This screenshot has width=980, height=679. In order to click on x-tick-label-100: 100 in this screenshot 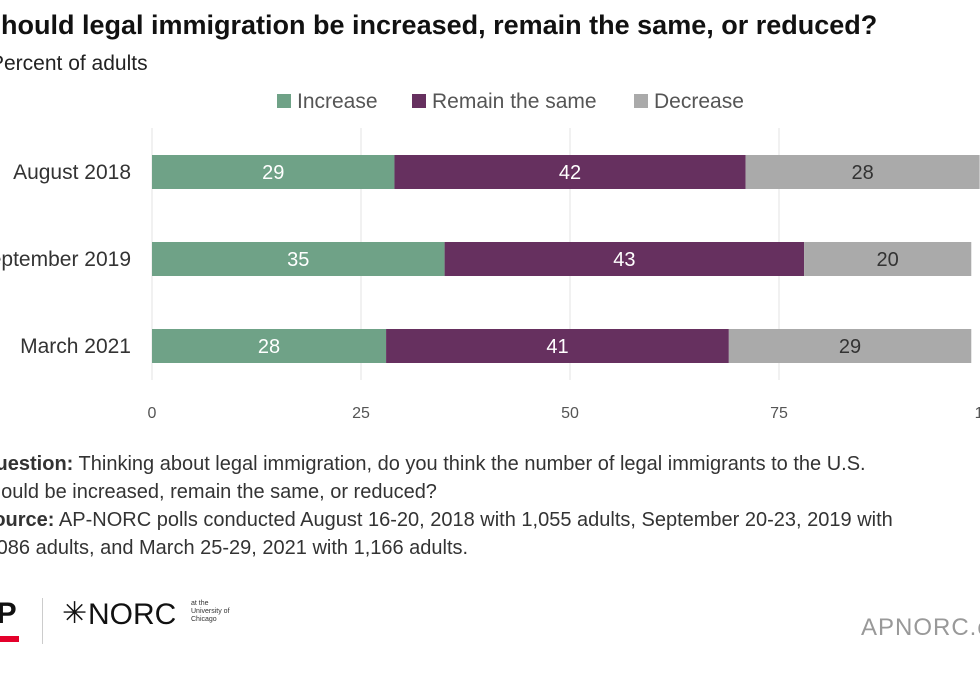, I will do `click(977, 413)`.